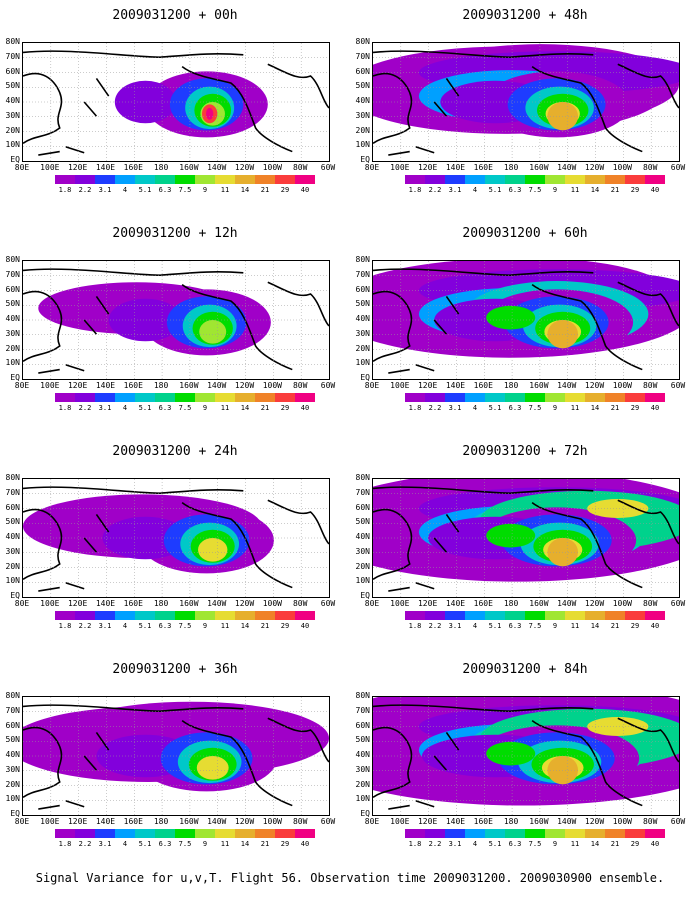 The image size is (700, 900). Describe the element at coordinates (539, 821) in the screenshot. I see `longitude-label: 160W` at that location.